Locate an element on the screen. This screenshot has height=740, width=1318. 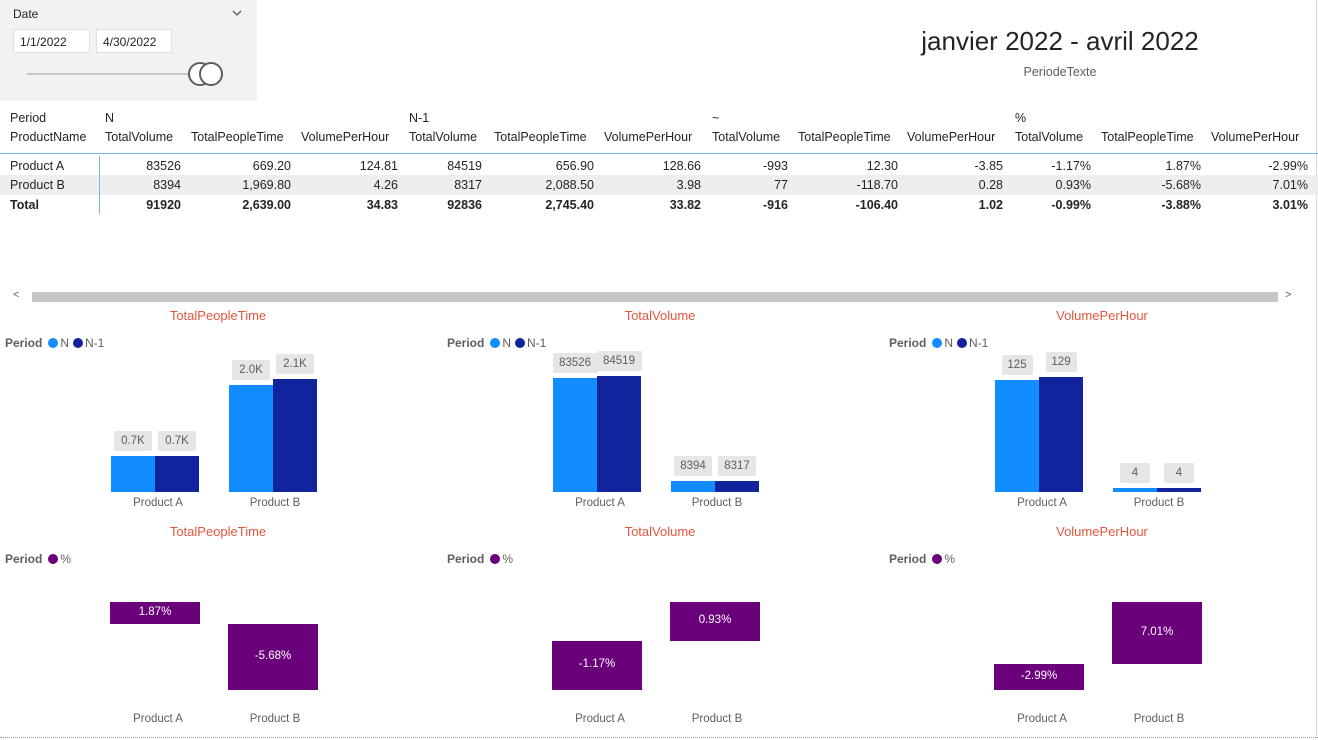
start-date-input: 1/1/2022 is located at coordinates (51, 41).